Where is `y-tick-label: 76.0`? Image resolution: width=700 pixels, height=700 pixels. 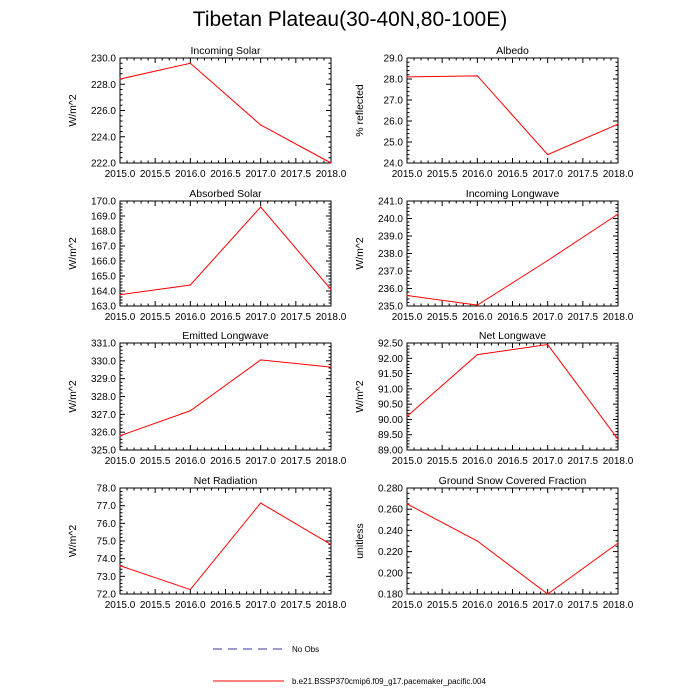
y-tick-label: 76.0 is located at coordinates (107, 524).